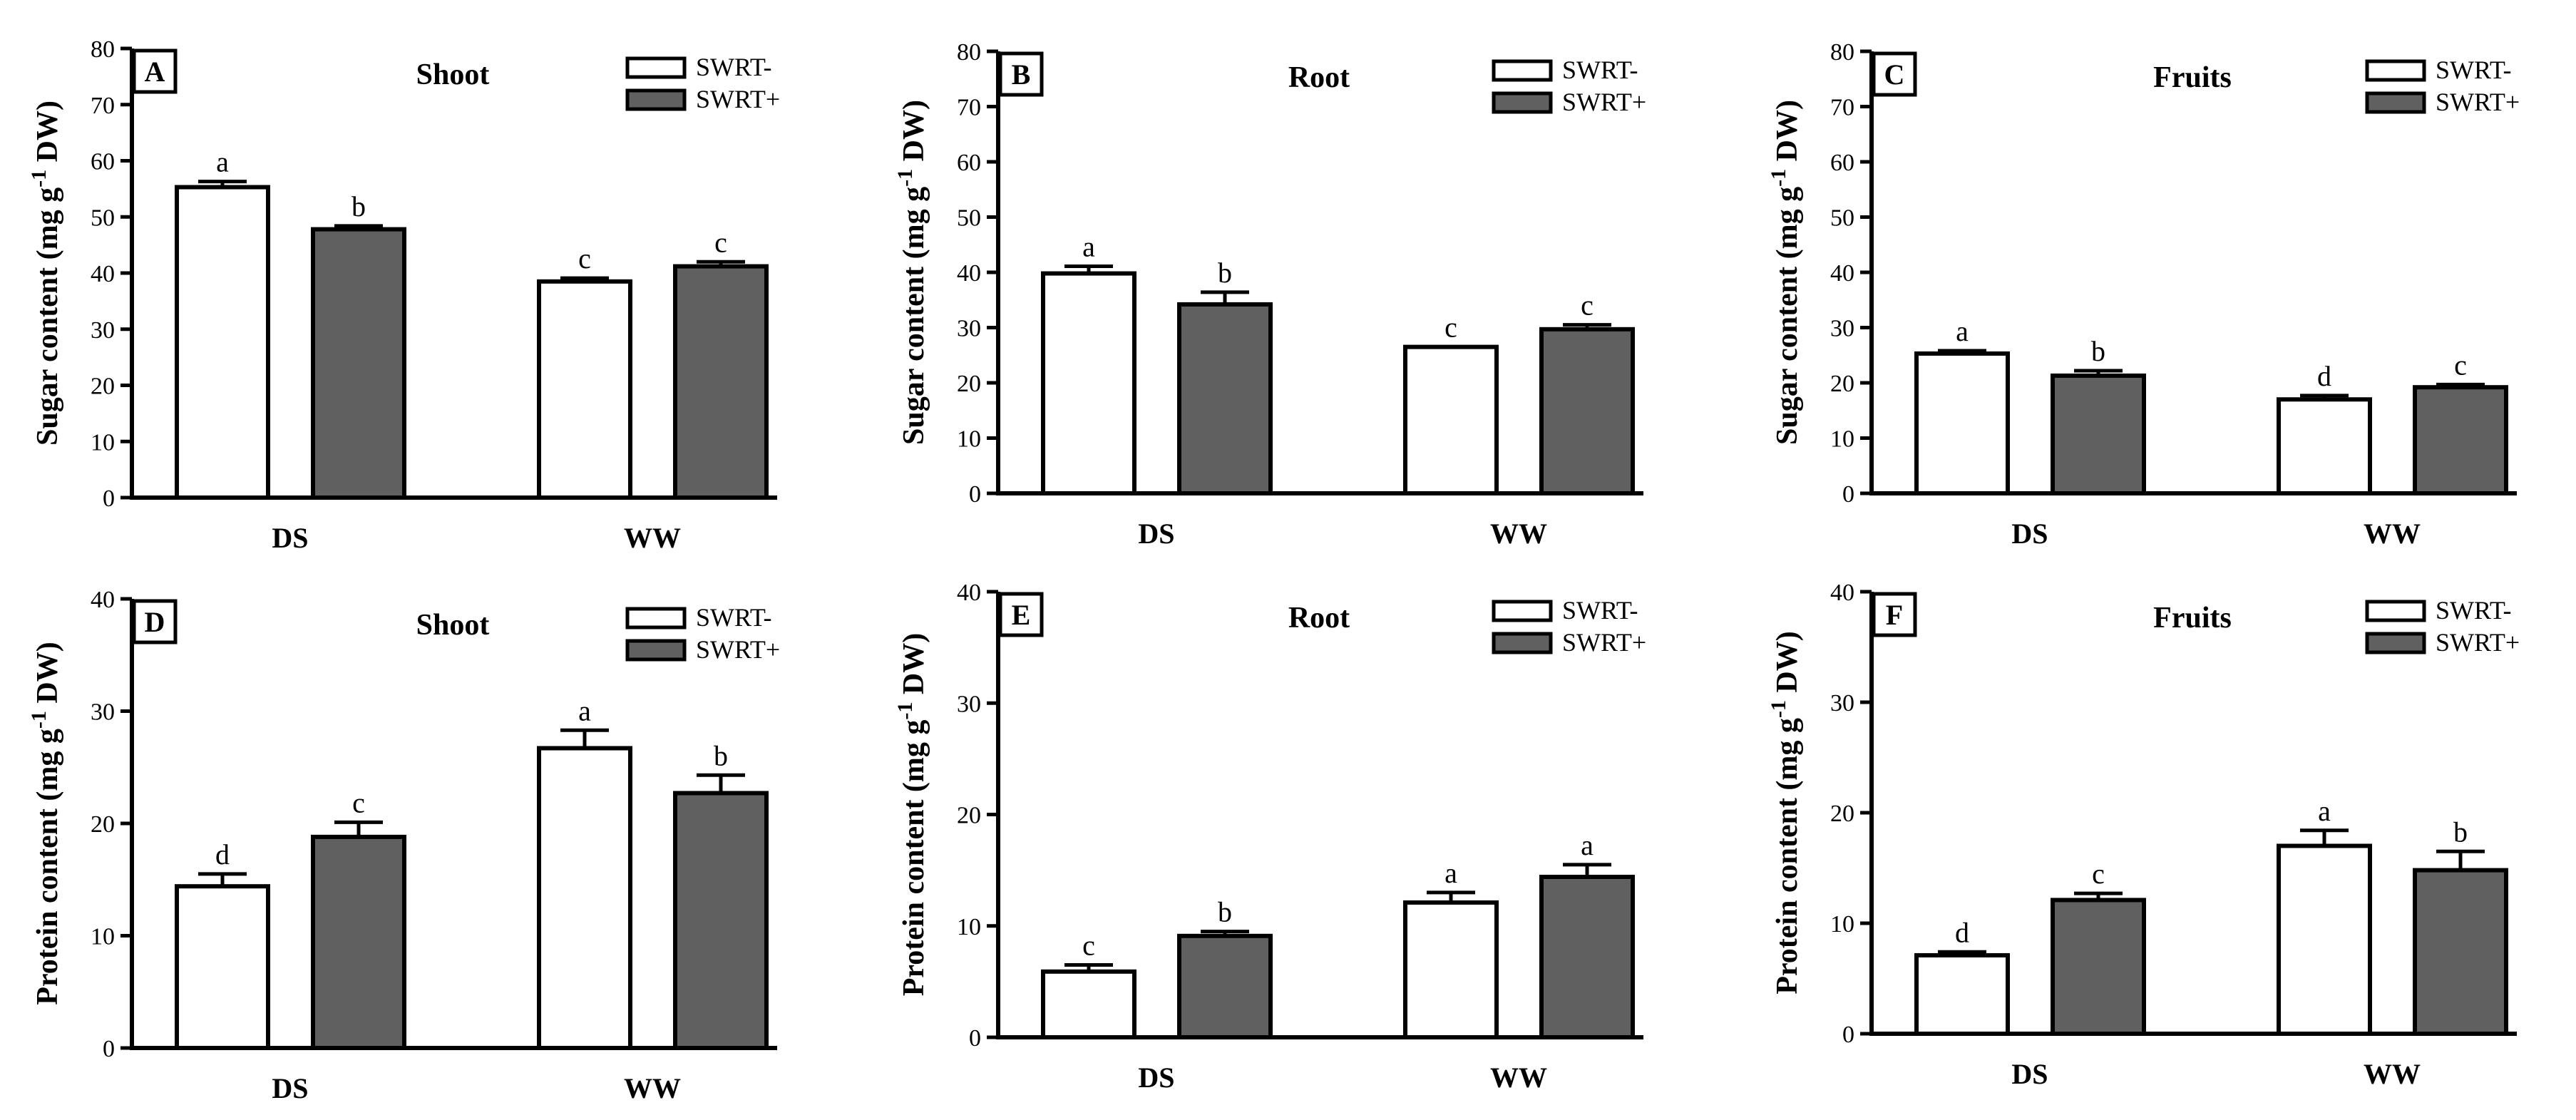 Image resolution: width=2576 pixels, height=1120 pixels. Describe the element at coordinates (1319, 618) in the screenshot. I see `panel-title: Root` at that location.